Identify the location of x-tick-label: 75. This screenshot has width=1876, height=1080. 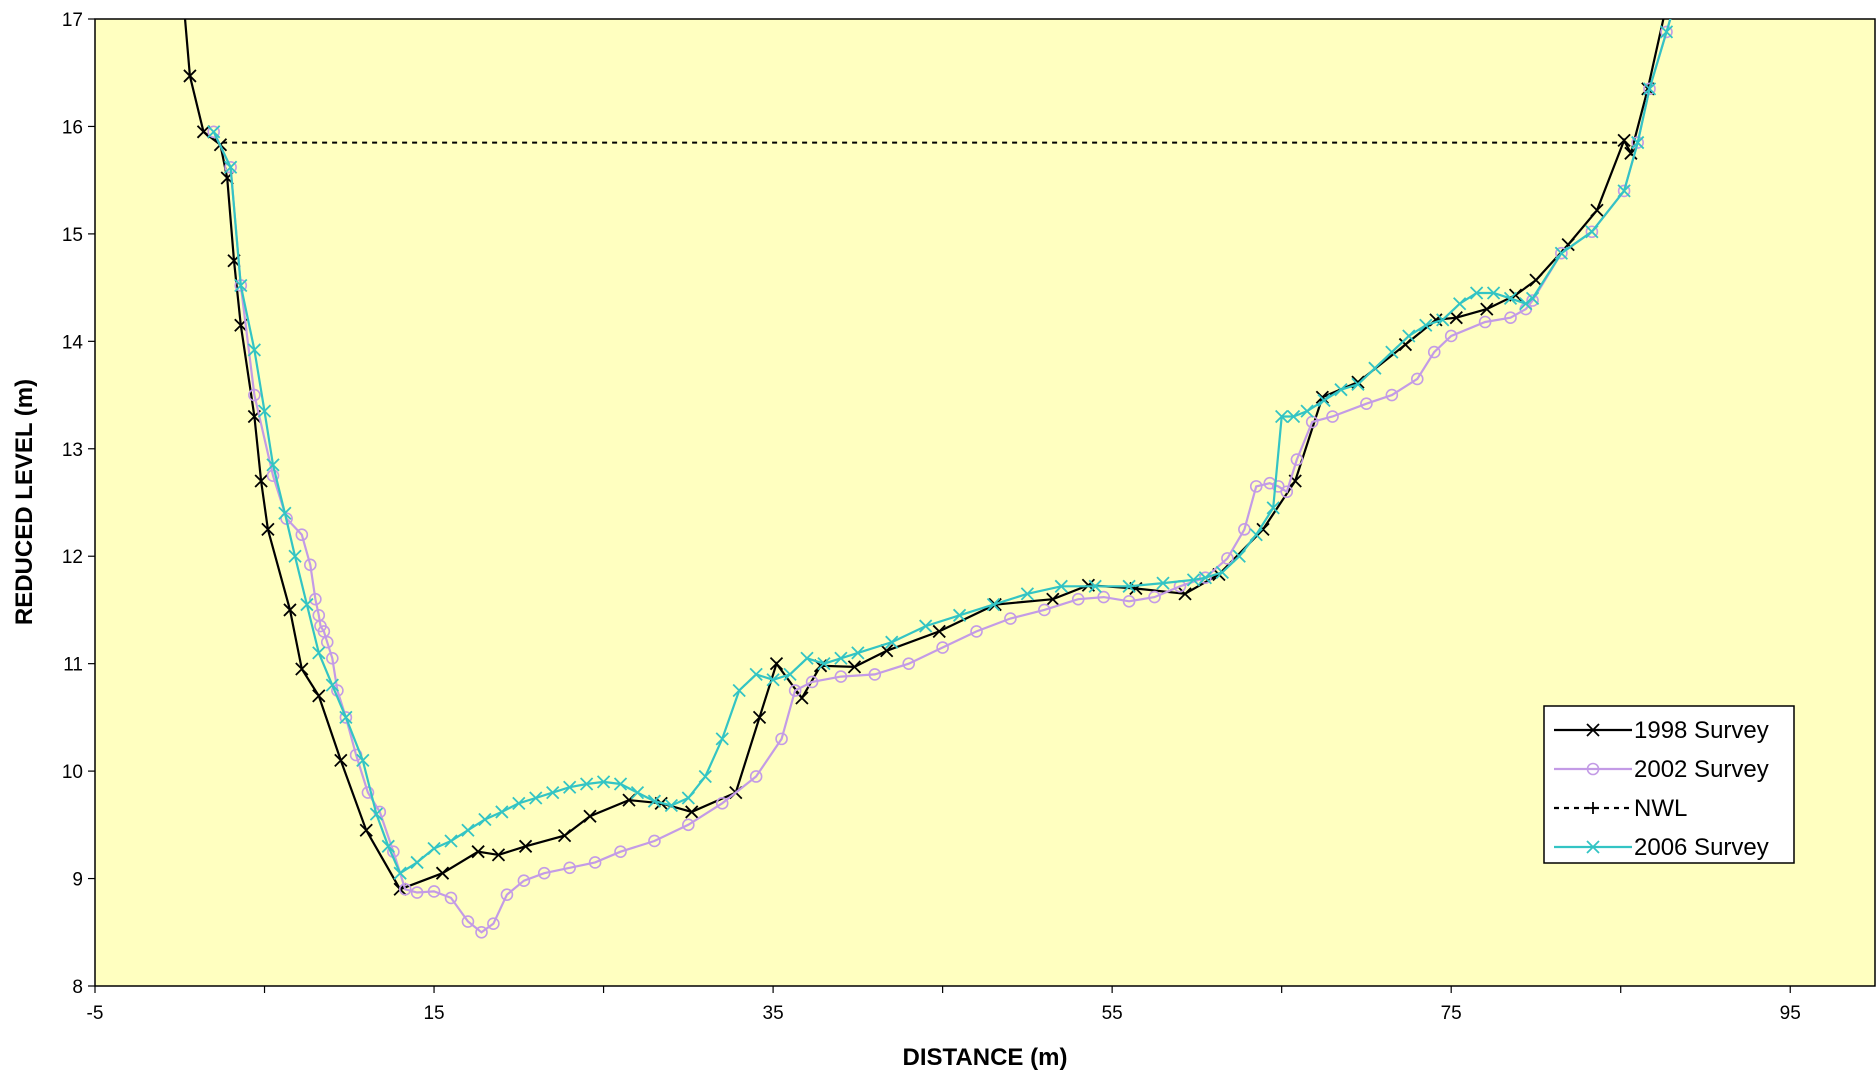
(1451, 1013).